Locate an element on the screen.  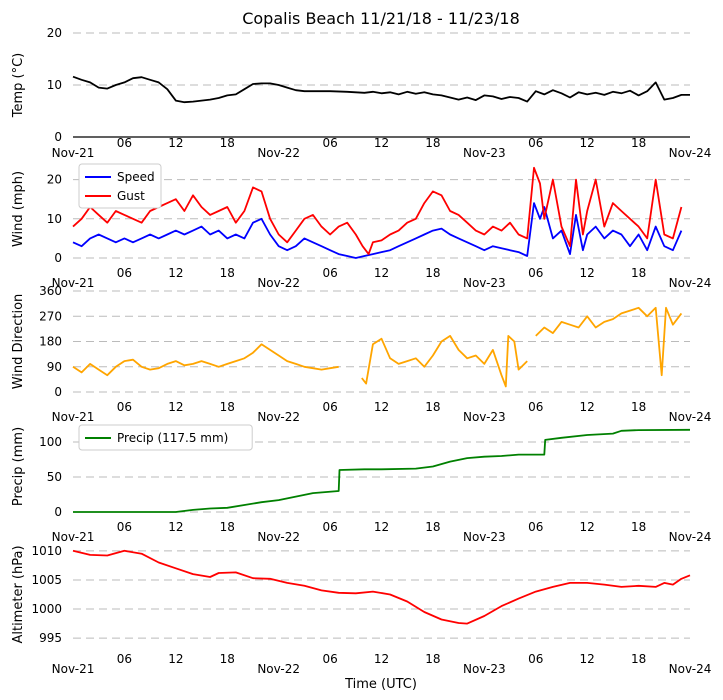
x-tick-temp-5: 06 is located at coordinates (329, 143).